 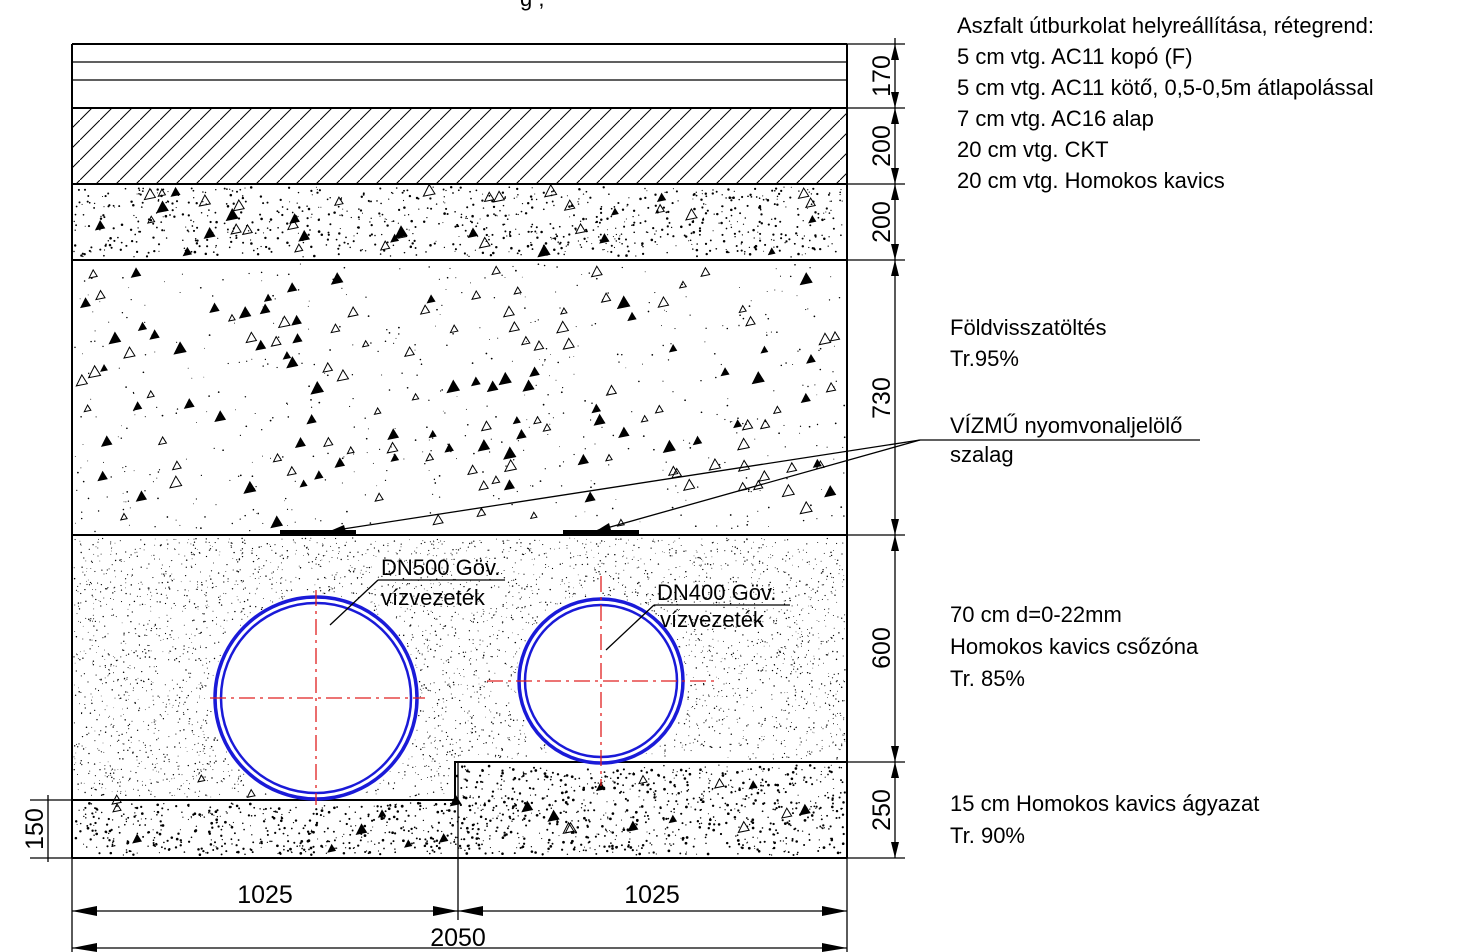 I want to click on asphalt-item-4: 20 cm vtg. CKT, so click(x=1033, y=149).